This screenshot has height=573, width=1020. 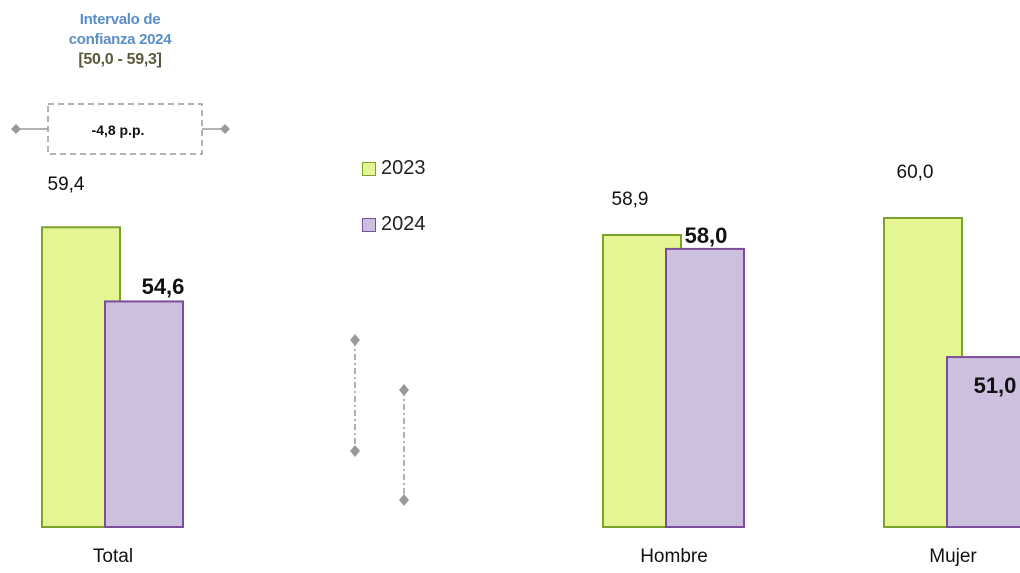 I want to click on value-label-2023-hombre: 58,9, so click(x=630, y=199).